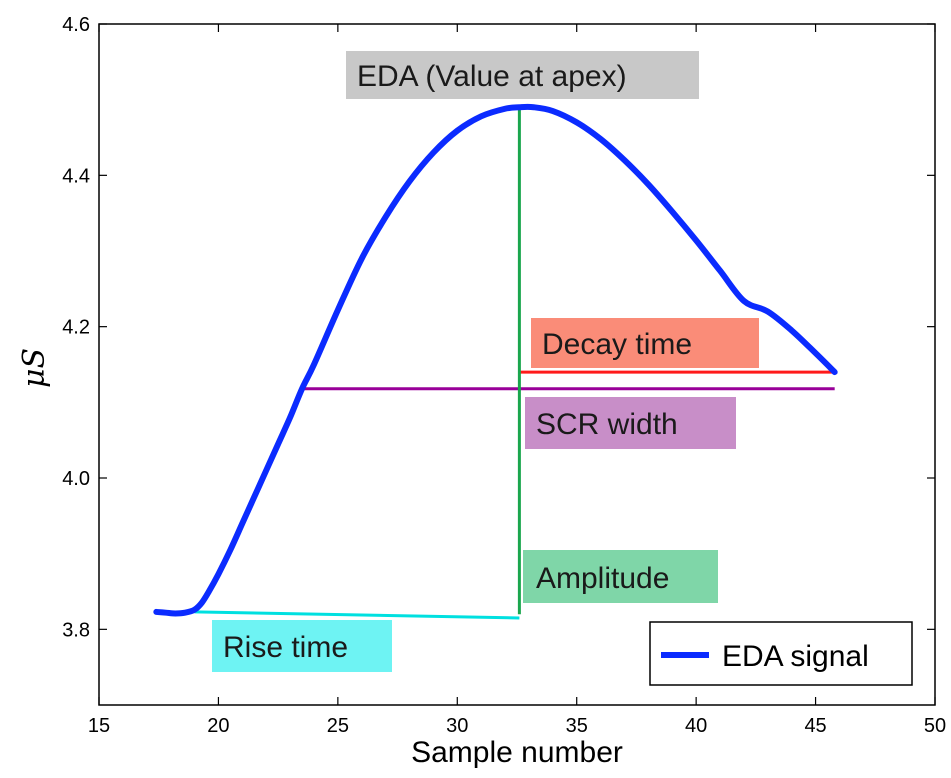  I want to click on amplitude-annotation: Amplitude, so click(620, 576).